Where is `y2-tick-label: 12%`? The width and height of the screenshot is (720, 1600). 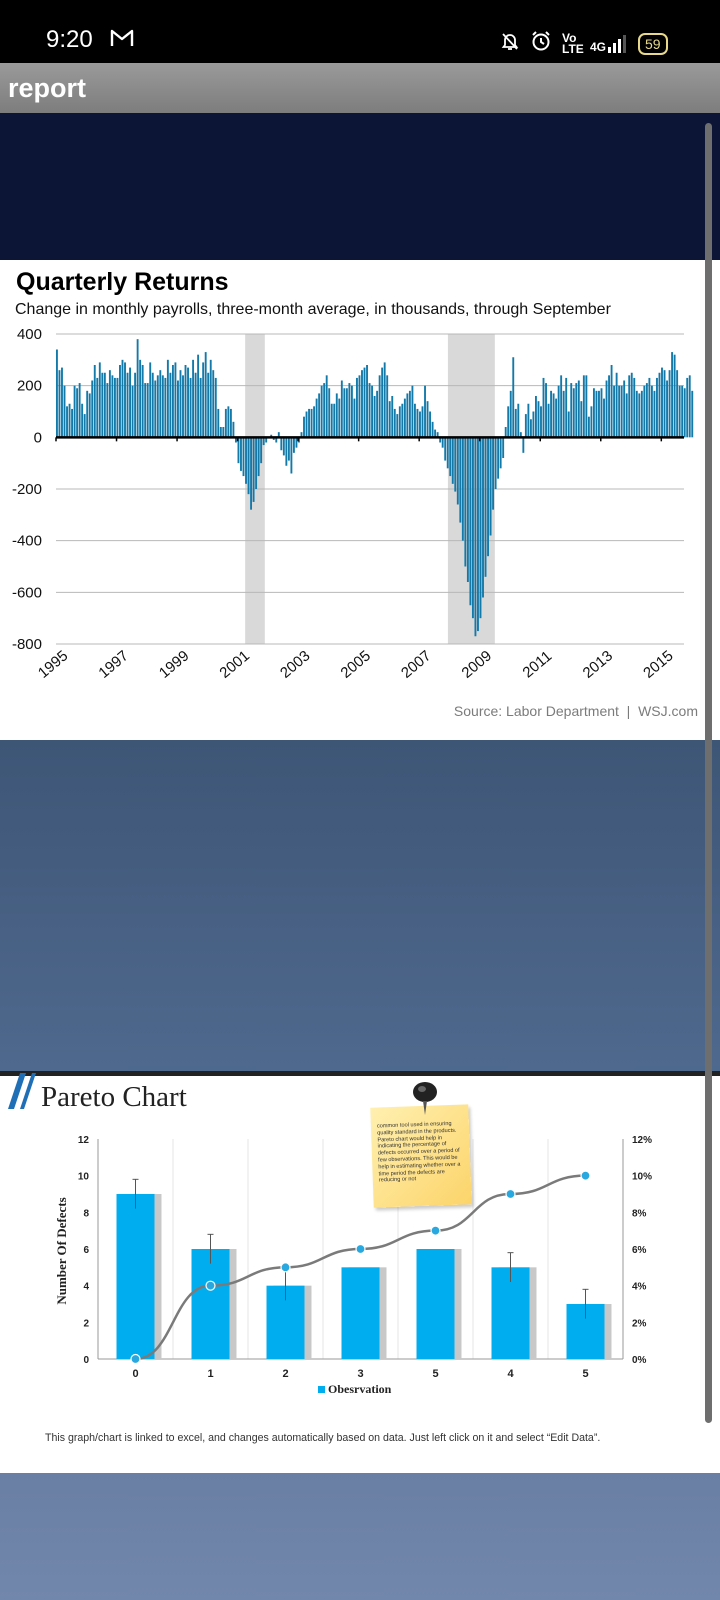 y2-tick-label: 12% is located at coordinates (642, 1140).